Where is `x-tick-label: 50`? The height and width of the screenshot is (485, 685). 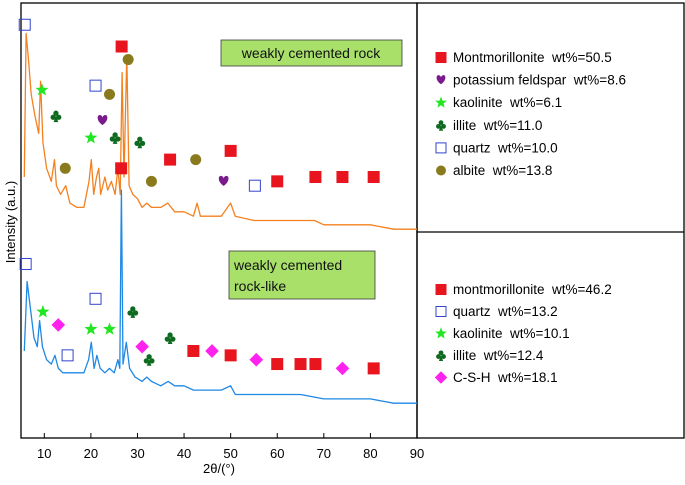 x-tick-label: 50 is located at coordinates (230, 453).